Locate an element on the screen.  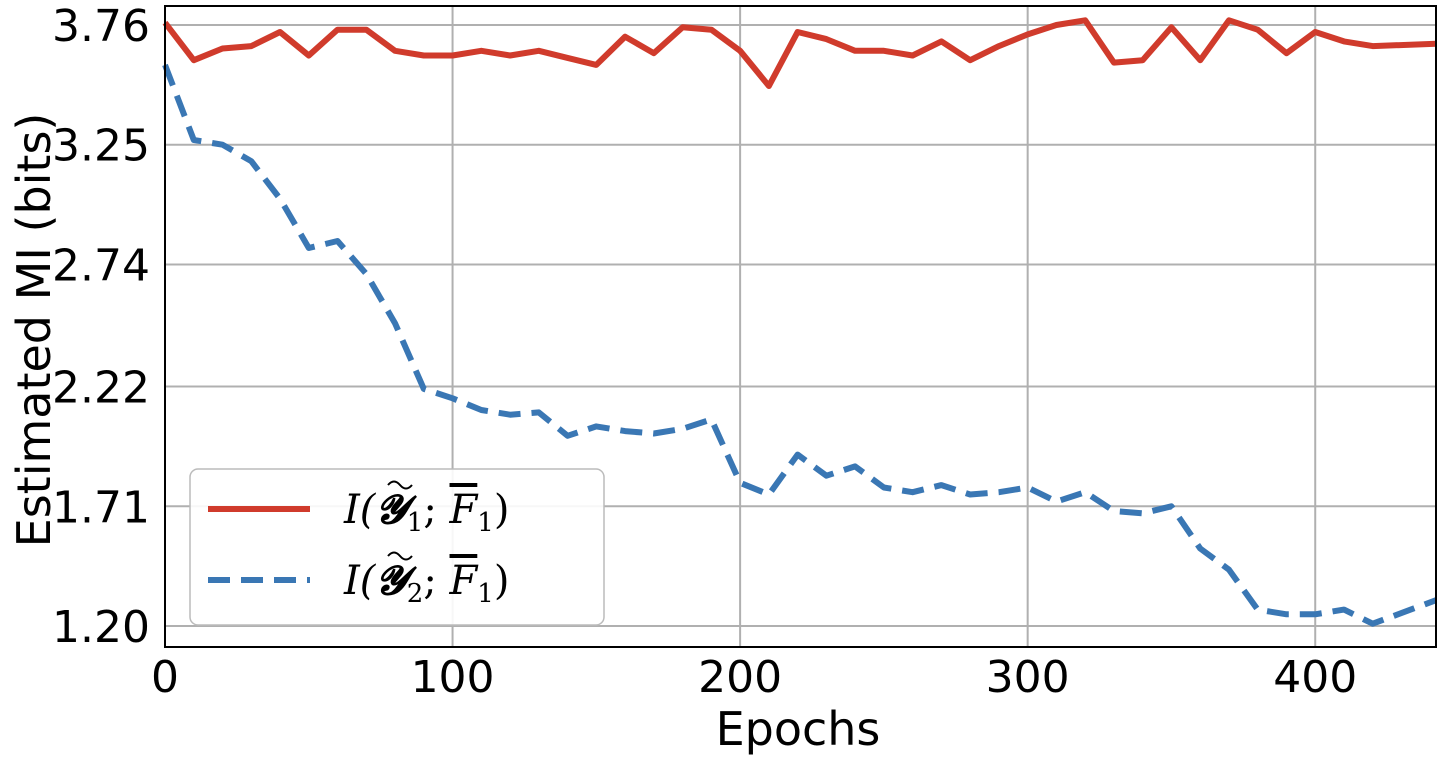
x-tick-label: 400 is located at coordinates (1315, 677).